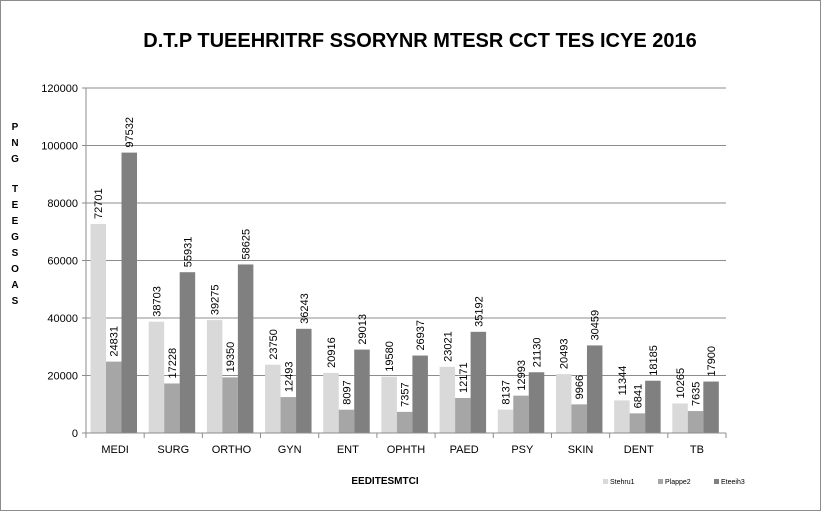 Image resolution: width=821 pixels, height=511 pixels. What do you see at coordinates (216, 299) in the screenshot?
I see `data-label: 39275` at bounding box center [216, 299].